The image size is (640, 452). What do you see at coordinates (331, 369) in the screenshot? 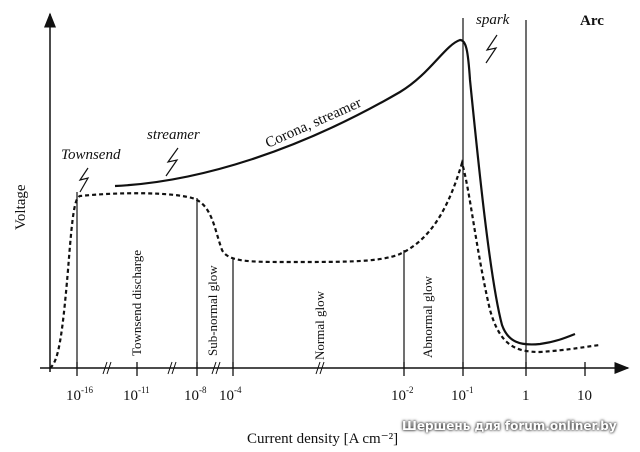
I see `x-ticks` at bounding box center [331, 369].